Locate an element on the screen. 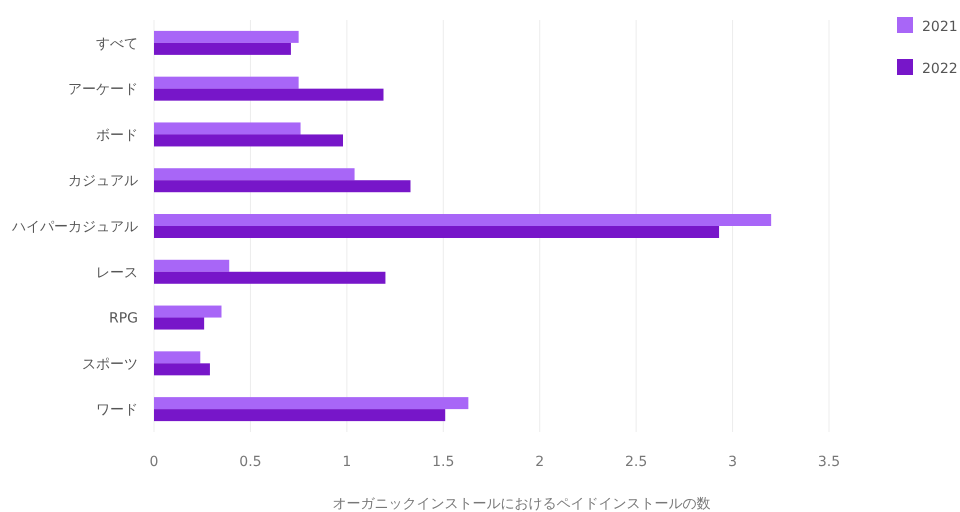 The height and width of the screenshot is (512, 960). y-tick-label: スポーツ is located at coordinates (110, 364).